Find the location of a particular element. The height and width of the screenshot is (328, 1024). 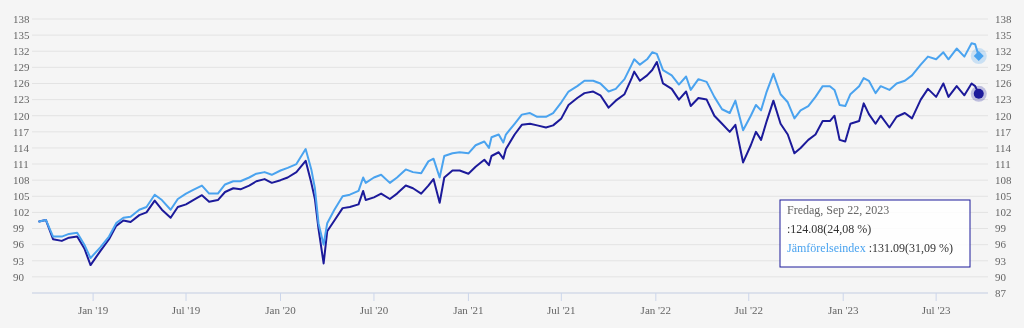

y2-tick-label: 123 is located at coordinates (1003, 99).